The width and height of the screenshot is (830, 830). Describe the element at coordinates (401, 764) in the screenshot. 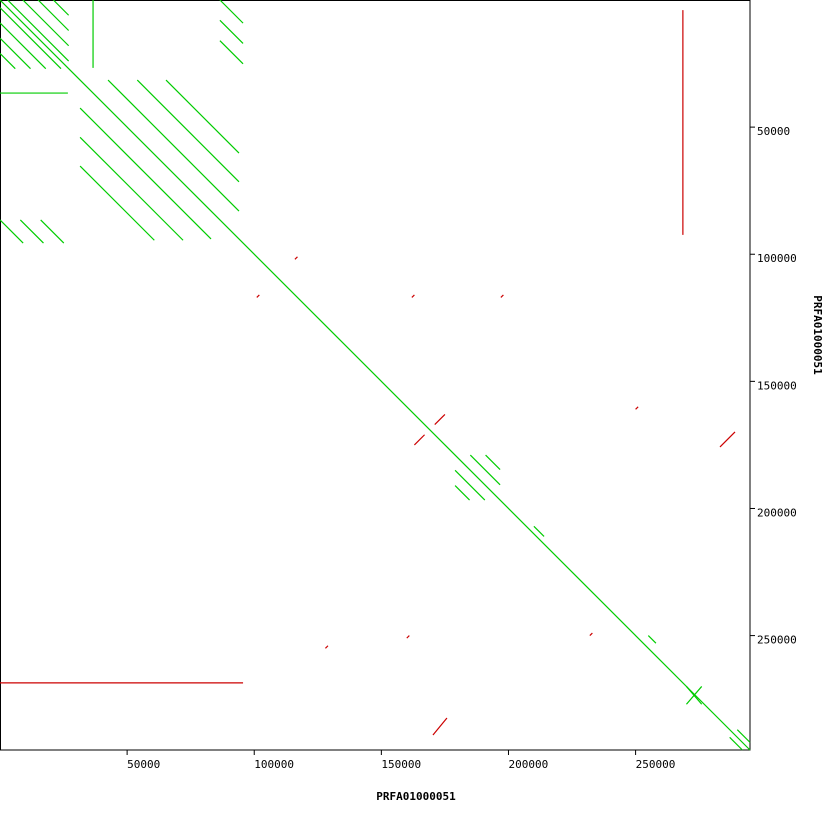

I see `x-tick-label: 150000` at that location.